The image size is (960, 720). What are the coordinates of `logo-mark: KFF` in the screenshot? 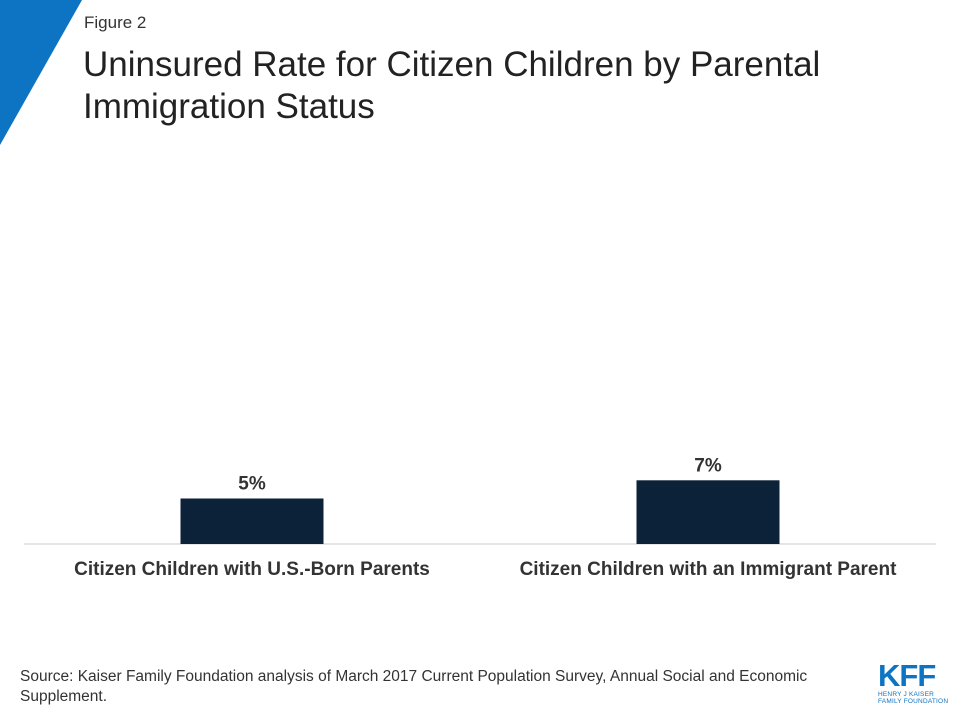 It's located at (907, 675).